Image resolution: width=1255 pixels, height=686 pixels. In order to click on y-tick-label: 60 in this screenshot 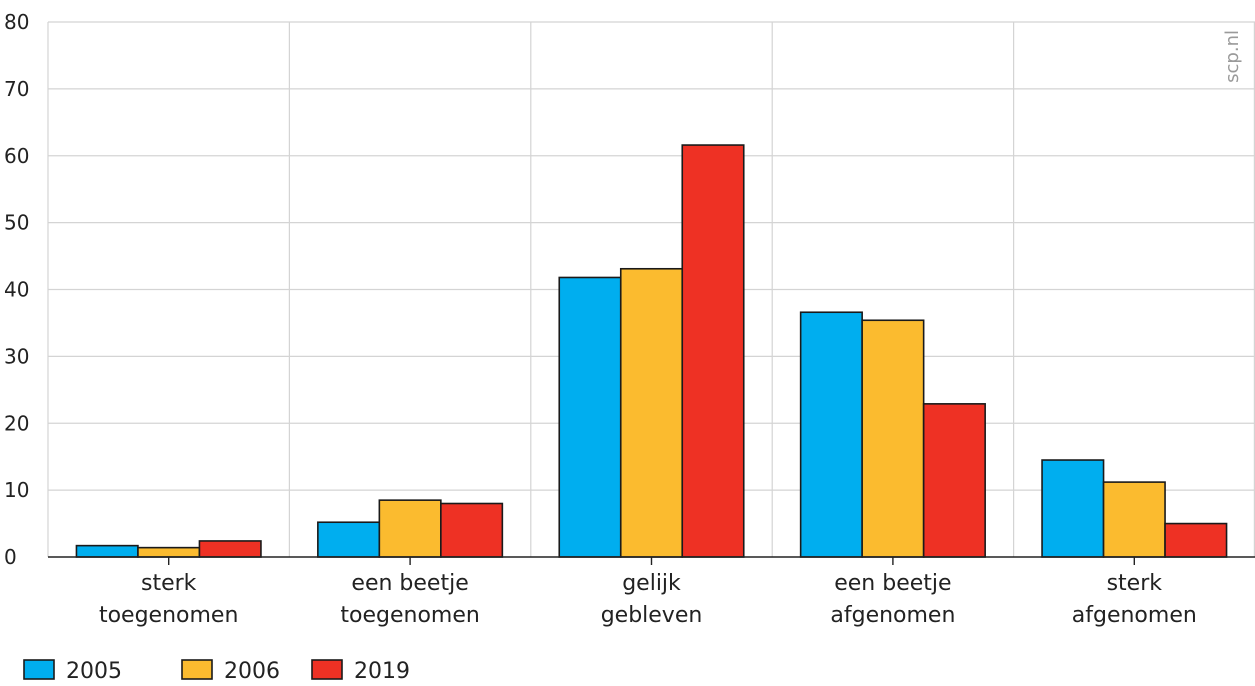, I will do `click(16, 156)`.